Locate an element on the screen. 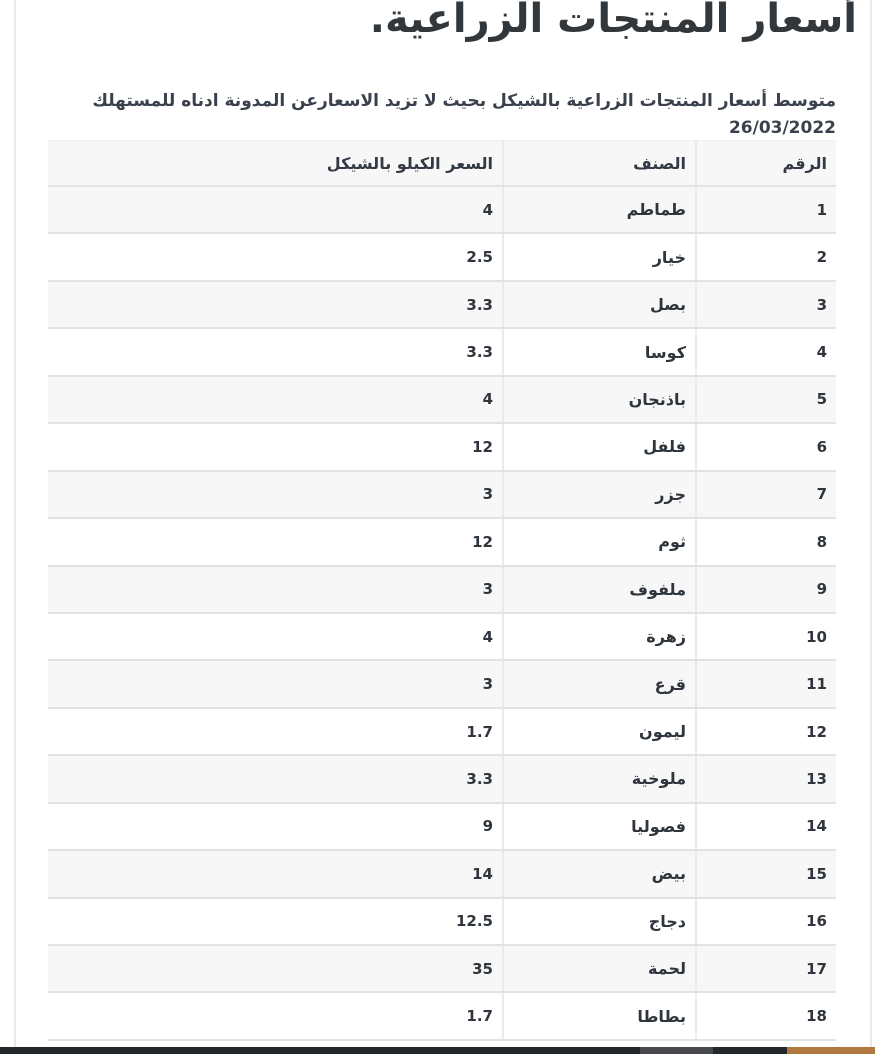 The height and width of the screenshot is (1054, 877). table-row: 15 بيض 14 is located at coordinates (442, 874).